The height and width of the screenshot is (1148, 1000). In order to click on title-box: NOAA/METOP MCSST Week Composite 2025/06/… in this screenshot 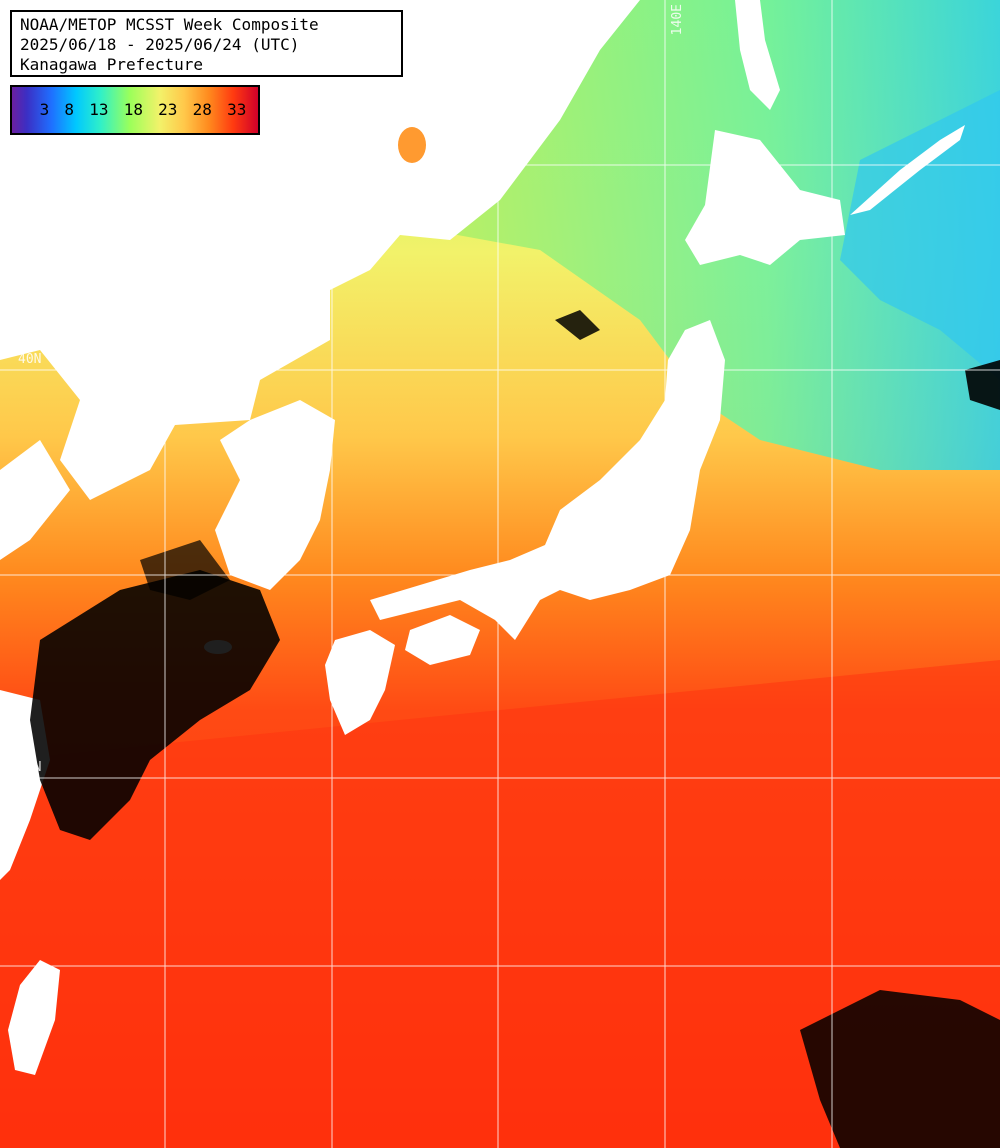, I will do `click(206, 43)`.